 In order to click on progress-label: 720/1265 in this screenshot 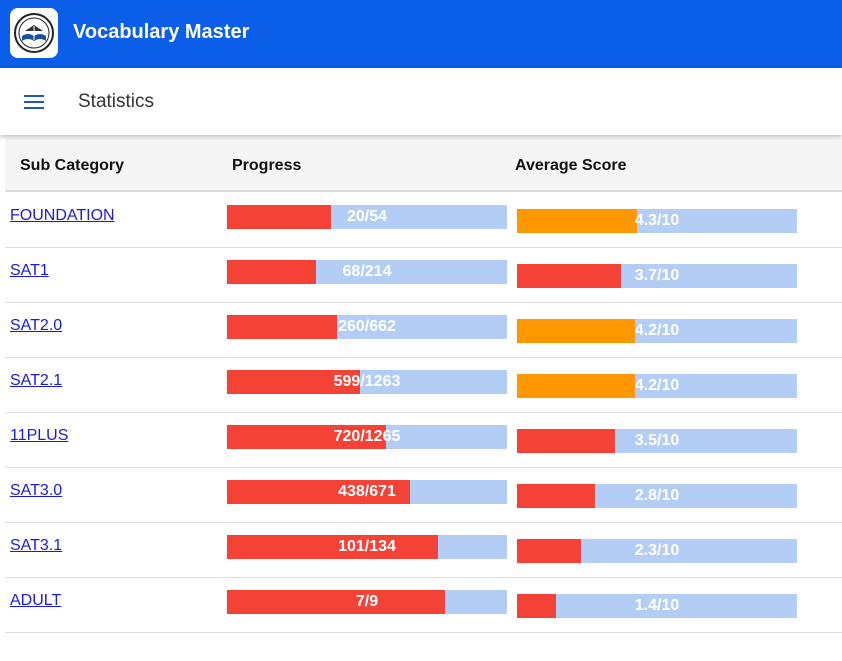, I will do `click(367, 436)`.